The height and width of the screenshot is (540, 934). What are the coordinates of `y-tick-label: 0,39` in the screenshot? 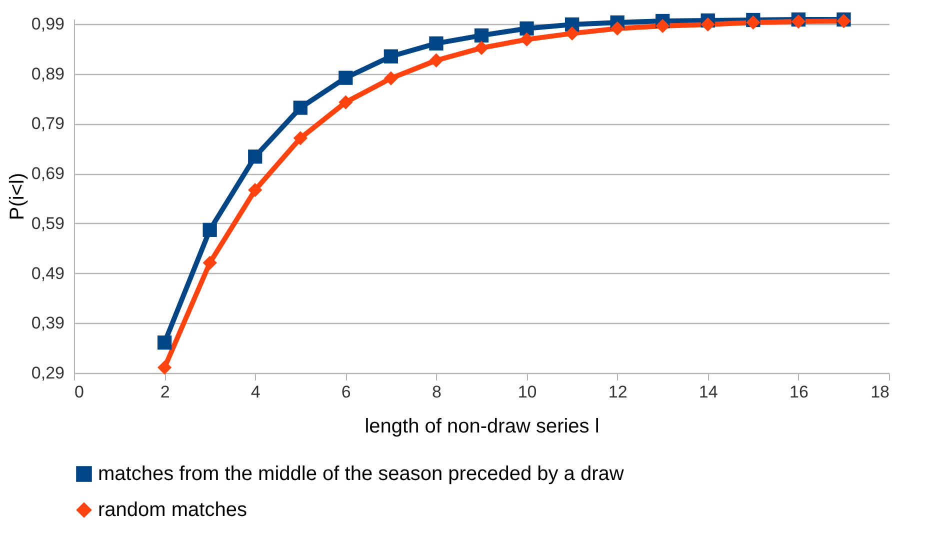 It's located at (47, 323).